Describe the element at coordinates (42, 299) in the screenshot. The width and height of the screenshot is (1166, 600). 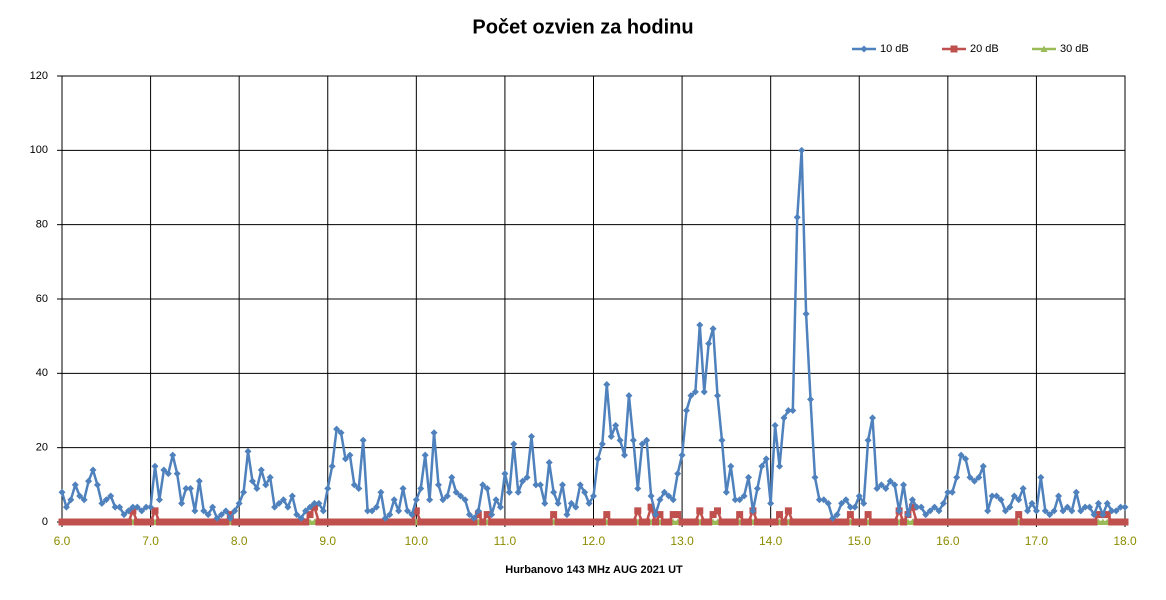
I see `y-tick-label: 60` at that location.